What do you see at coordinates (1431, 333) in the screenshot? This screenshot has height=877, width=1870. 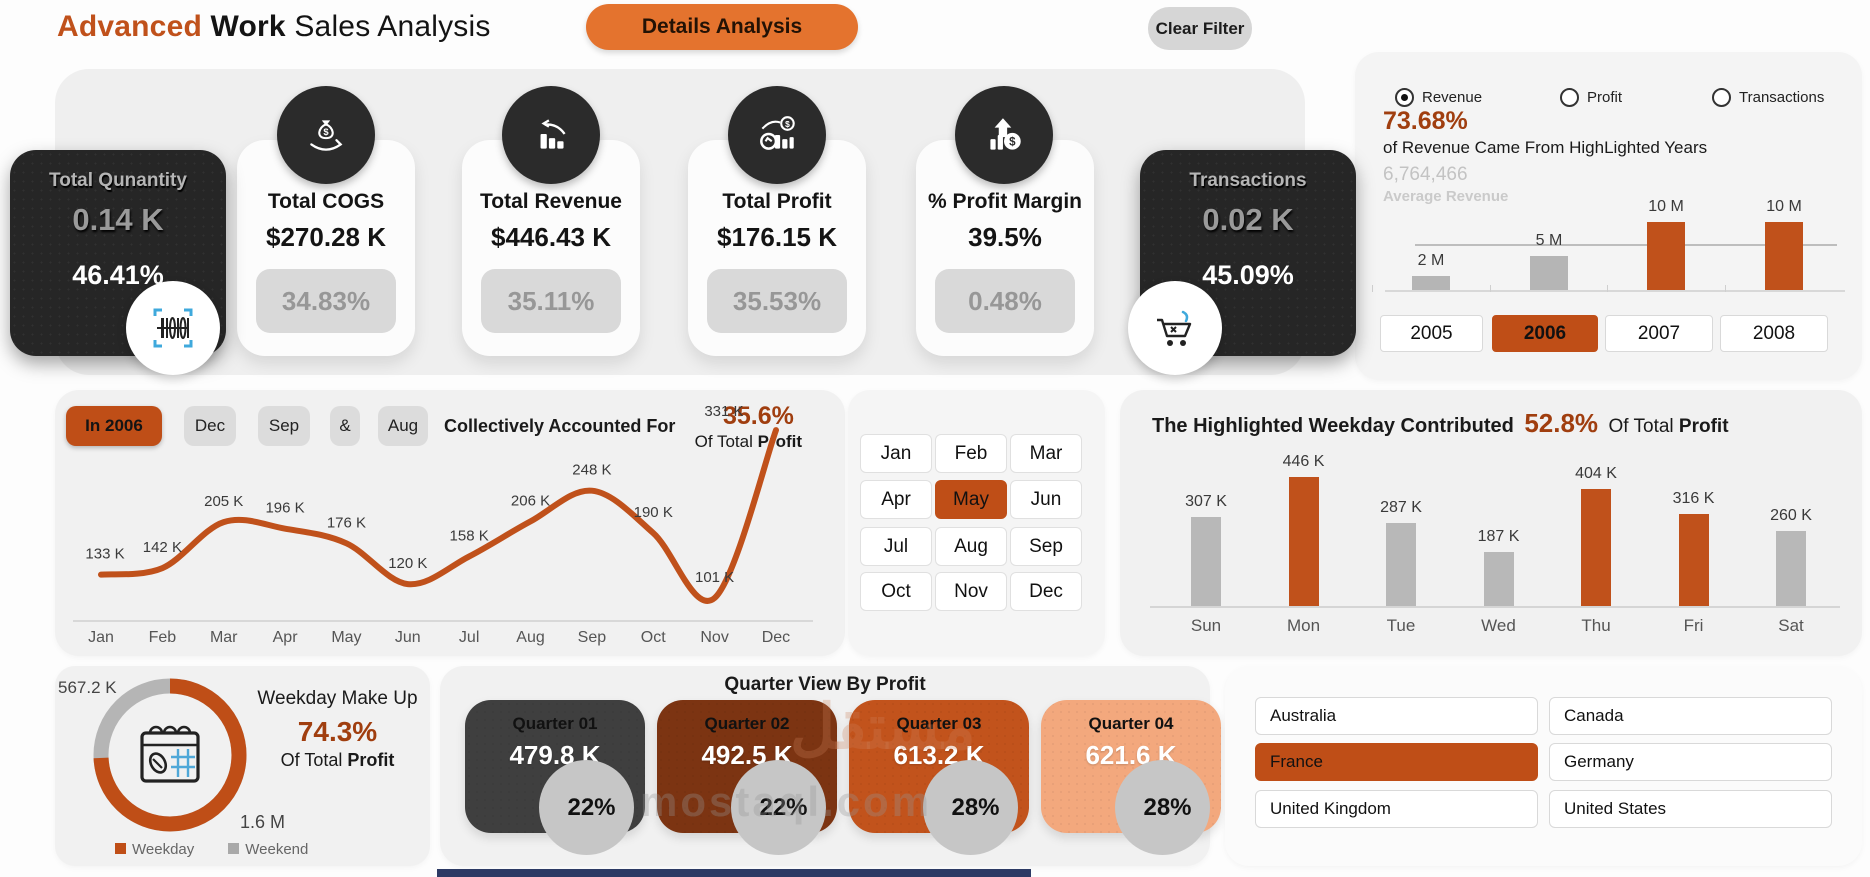 I see `year-button-2005: 2005` at bounding box center [1431, 333].